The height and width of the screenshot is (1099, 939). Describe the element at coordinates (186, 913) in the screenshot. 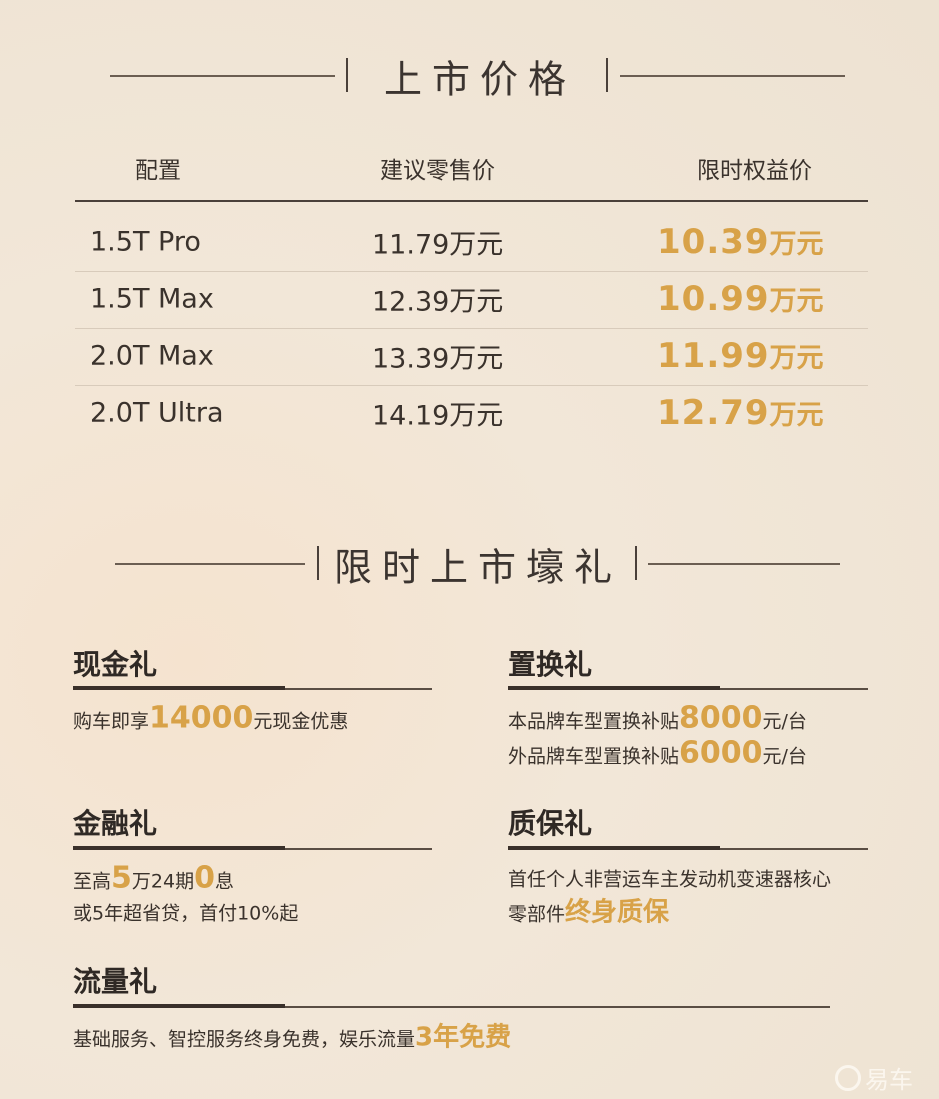

I see `finance-text-2: 或5年超省贷，首付10%起` at that location.